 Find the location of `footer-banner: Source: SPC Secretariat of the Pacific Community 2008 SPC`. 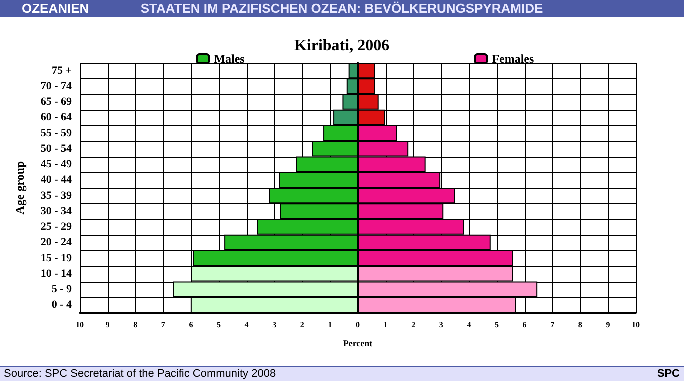

footer-banner: Source: SPC Secretariat of the Pacific Community 2008 SPC is located at coordinates (342, 373).